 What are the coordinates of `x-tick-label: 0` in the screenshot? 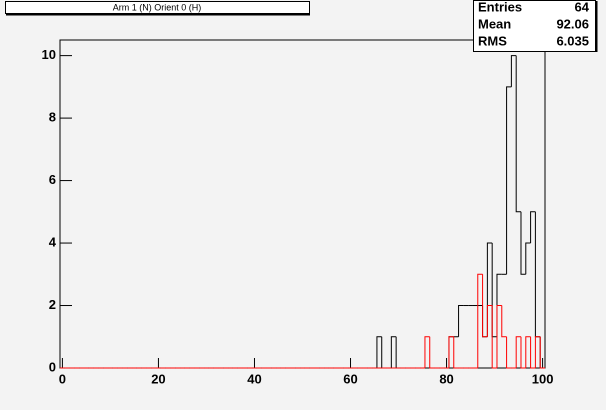 It's located at (62, 378).